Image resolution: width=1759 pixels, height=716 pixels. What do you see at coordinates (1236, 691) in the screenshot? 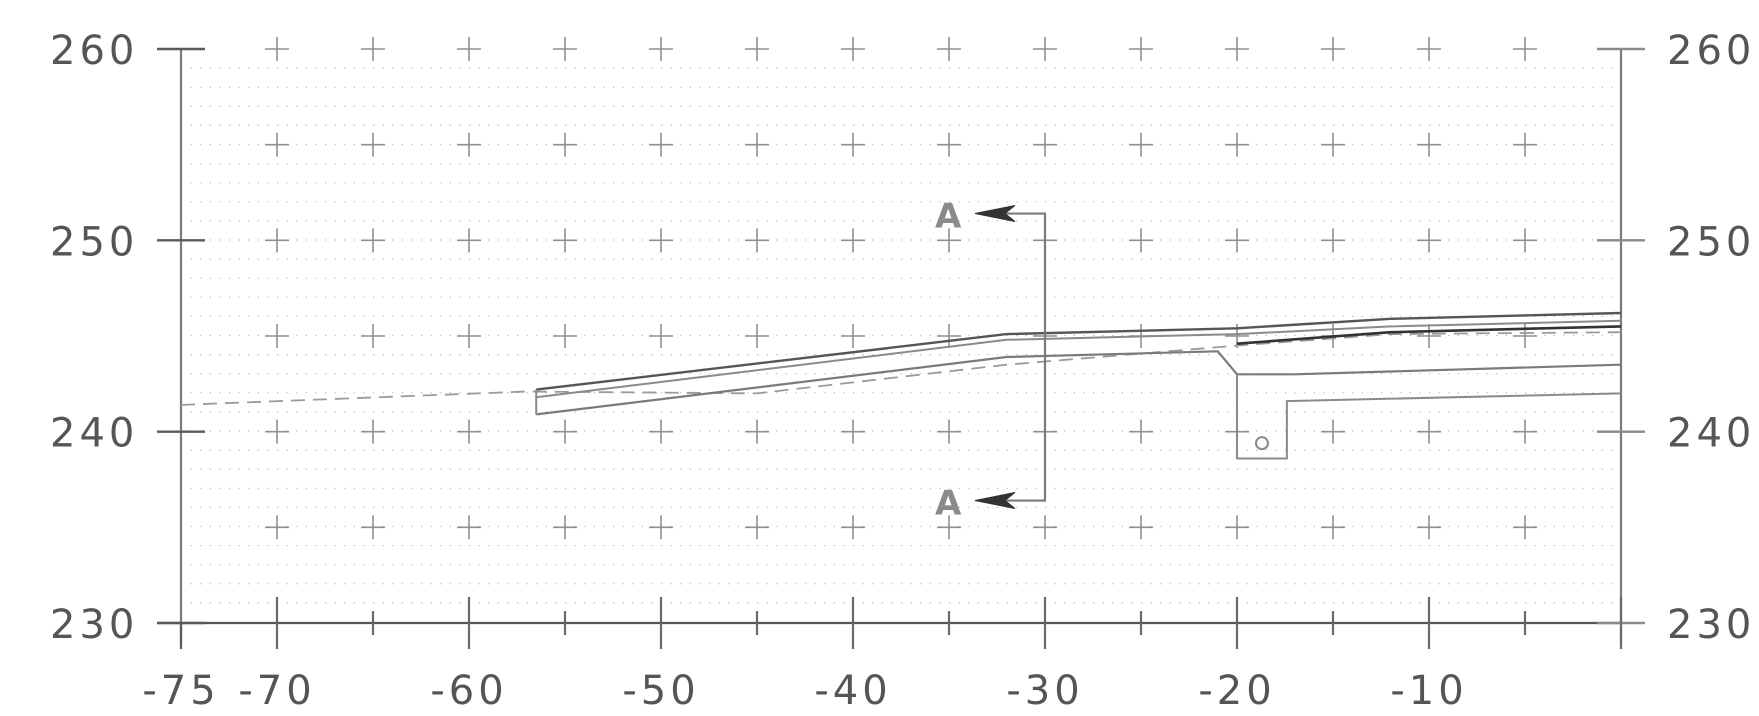
I see `x-label: -20` at bounding box center [1236, 691].